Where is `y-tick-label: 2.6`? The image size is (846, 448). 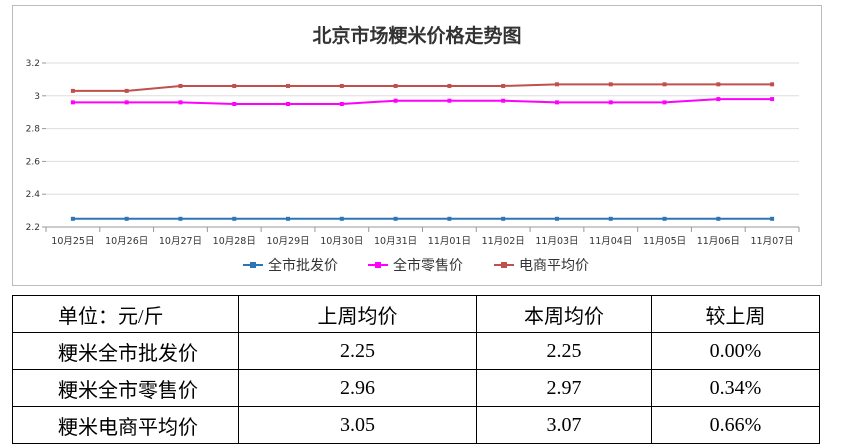
y-tick-label: 2.6 is located at coordinates (33, 162).